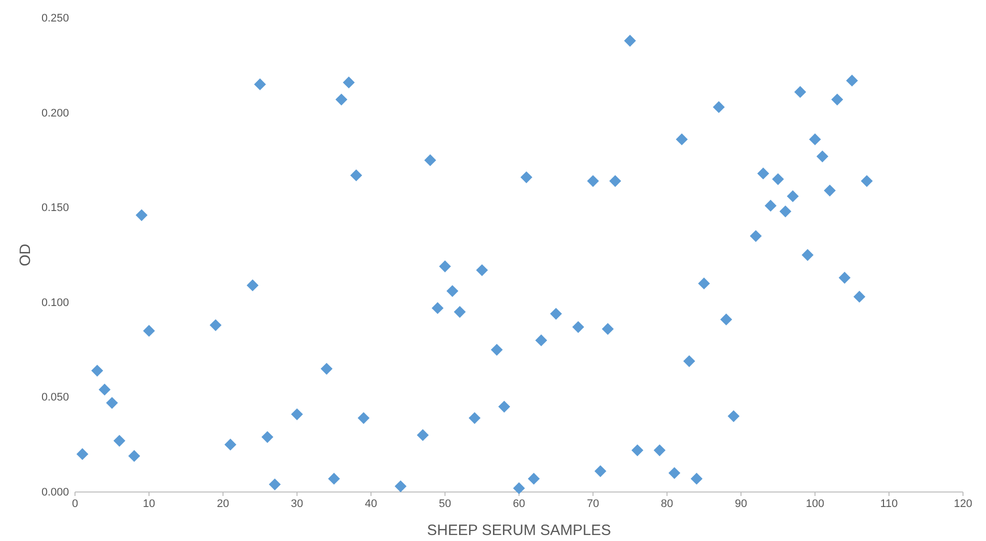 The height and width of the screenshot is (541, 986). What do you see at coordinates (519, 530) in the screenshot?
I see `x-axis-title: SHEEP SERUM SAMPLES` at bounding box center [519, 530].